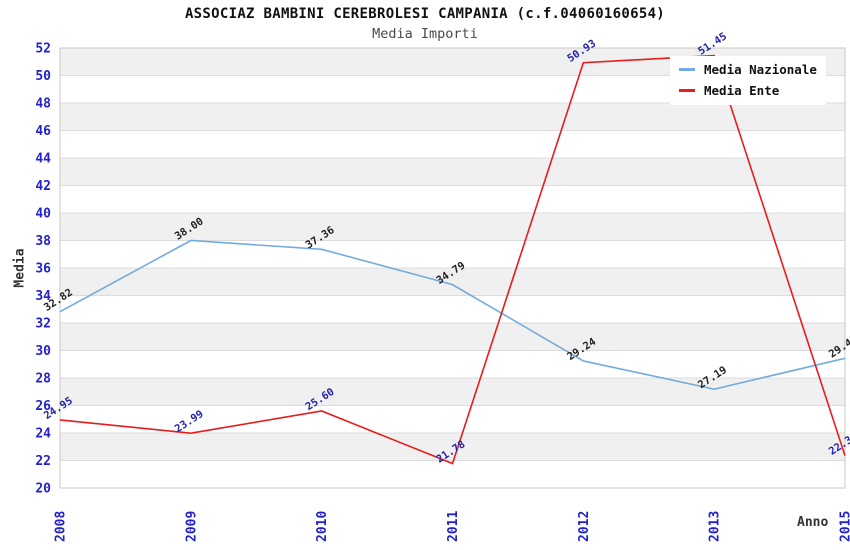 The image size is (850, 550). I want to click on legend: Media Nazionale Media Ente, so click(748, 80).